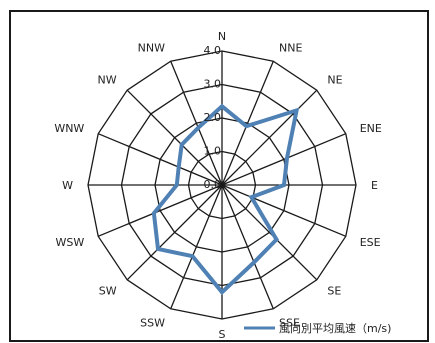 The image size is (435, 343). Describe the element at coordinates (222, 292) in the screenshot. I see `data-point-s` at that location.